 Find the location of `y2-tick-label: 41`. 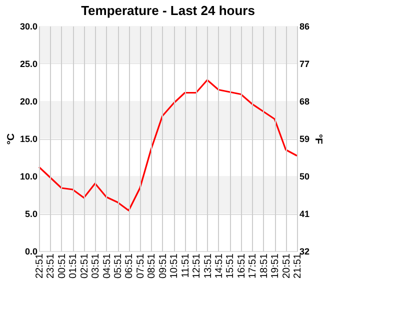

y2-tick-label: 41 is located at coordinates (305, 214).